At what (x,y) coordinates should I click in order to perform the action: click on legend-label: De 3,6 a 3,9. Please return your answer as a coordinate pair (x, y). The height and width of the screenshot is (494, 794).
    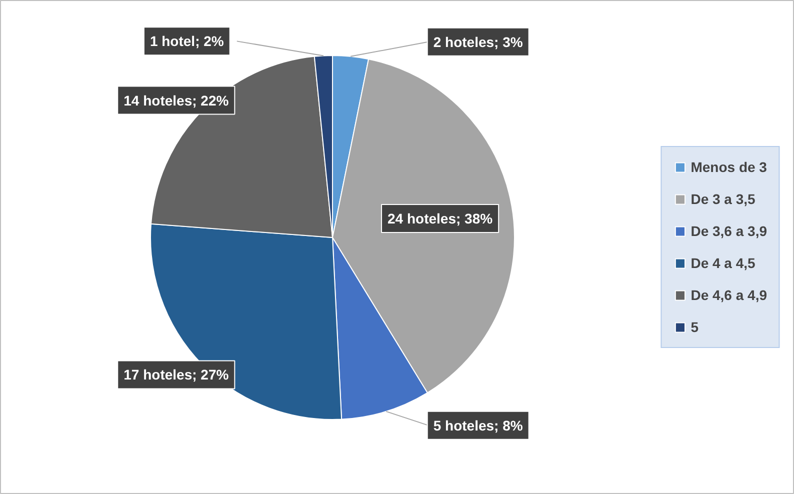
    Looking at the image, I should click on (728, 231).